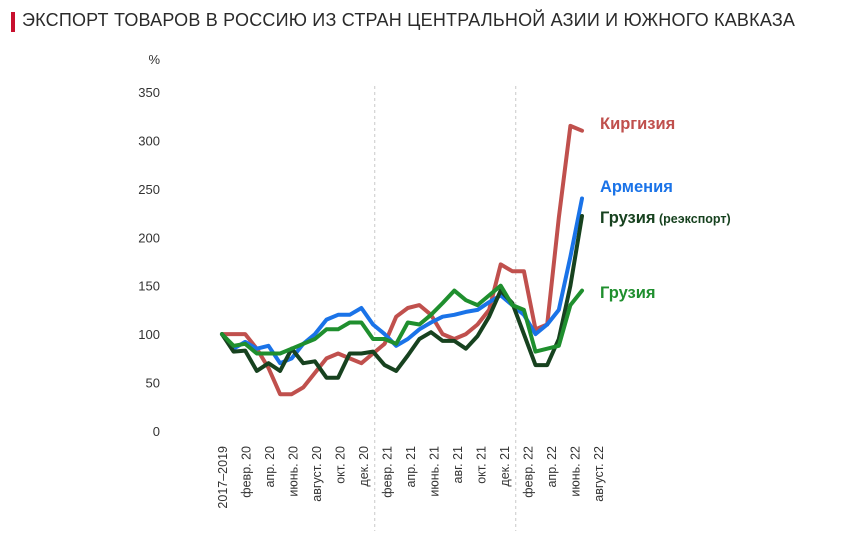  What do you see at coordinates (364, 466) in the screenshot?
I see `x-tick-label: дек. 20` at bounding box center [364, 466].